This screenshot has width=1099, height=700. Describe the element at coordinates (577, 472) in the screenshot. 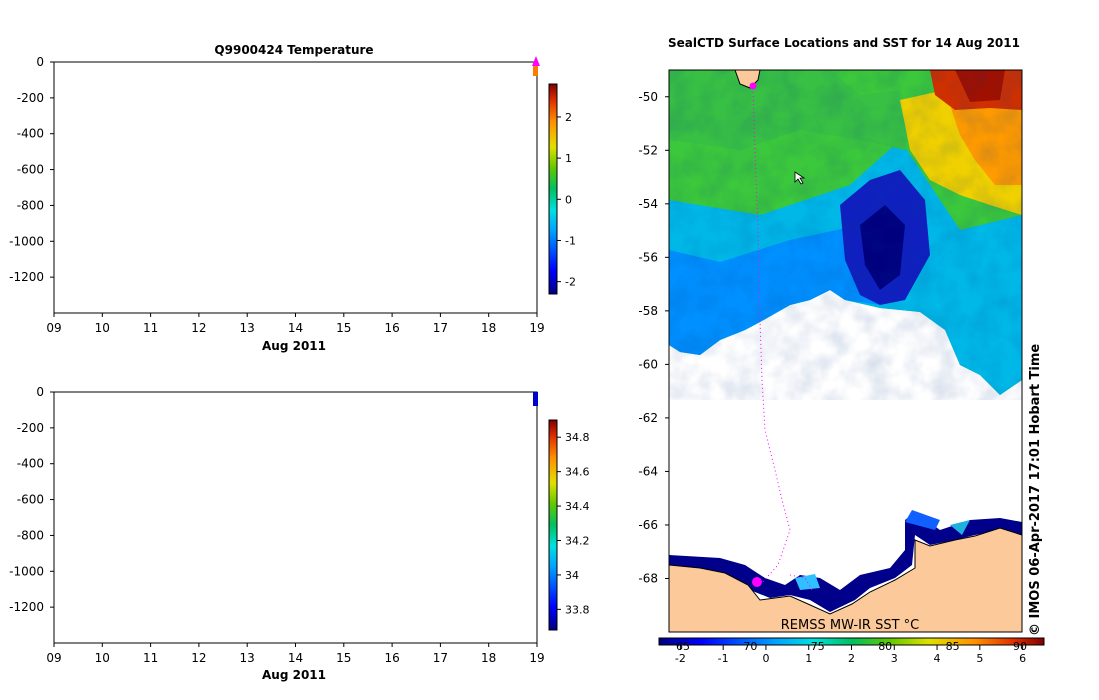

I see `colorbar-tick-label: 34.6` at that location.